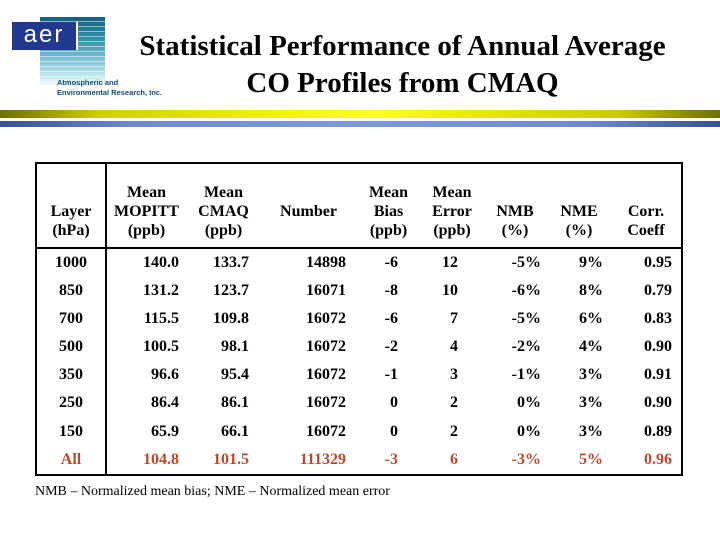 The height and width of the screenshot is (540, 720). I want to click on table-cell: -6%, so click(526, 291).